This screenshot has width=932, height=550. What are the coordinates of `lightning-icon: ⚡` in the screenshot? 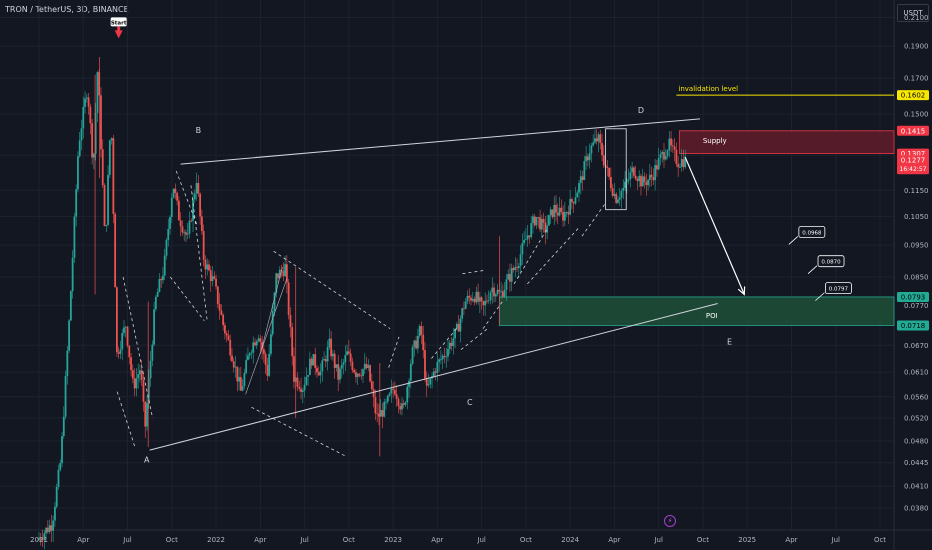 It's located at (670, 521).